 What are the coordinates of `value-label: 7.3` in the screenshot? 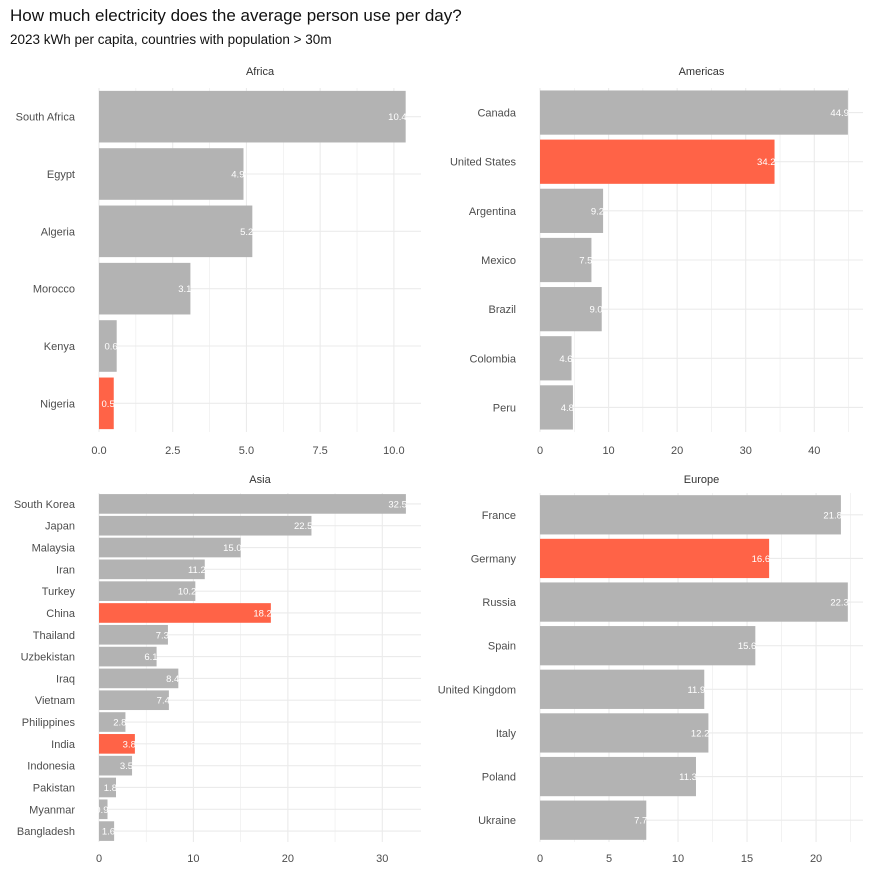 It's located at (162, 635).